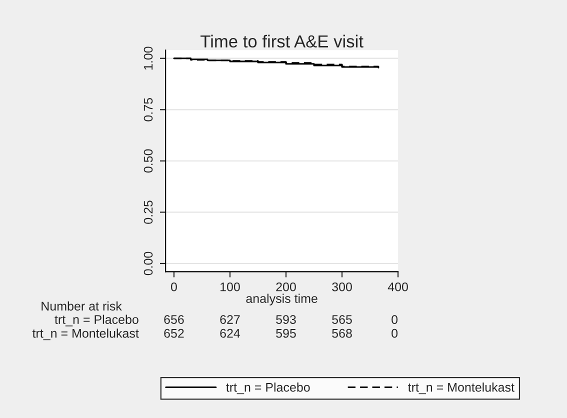 Image resolution: width=567 pixels, height=418 pixels. What do you see at coordinates (286, 287) in the screenshot?
I see `x-tick-label: 200` at bounding box center [286, 287].